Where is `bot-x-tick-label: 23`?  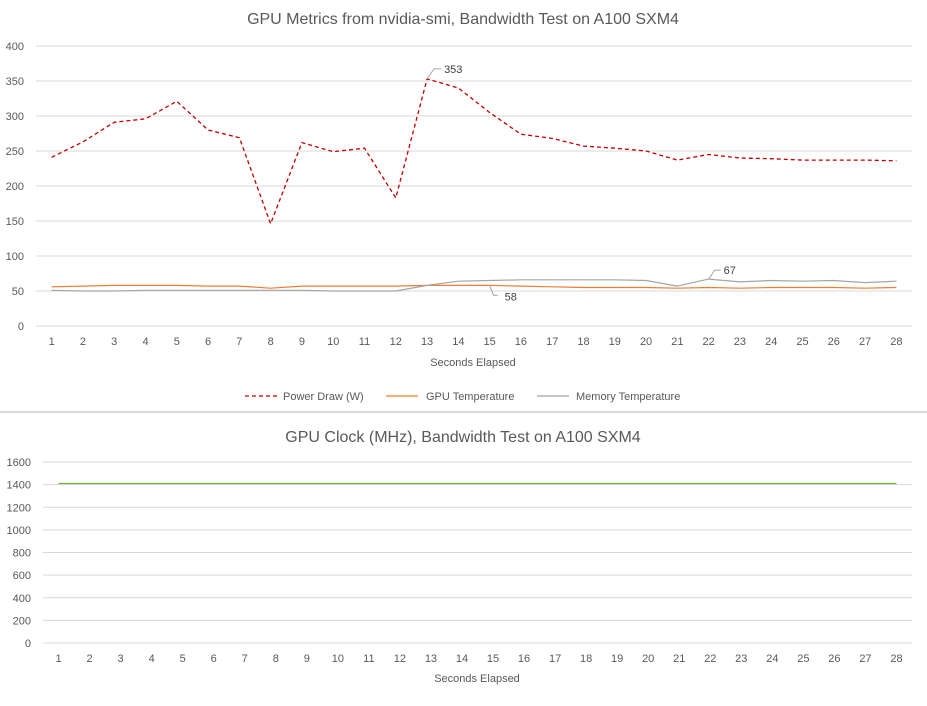 bot-x-tick-label: 23 is located at coordinates (741, 659).